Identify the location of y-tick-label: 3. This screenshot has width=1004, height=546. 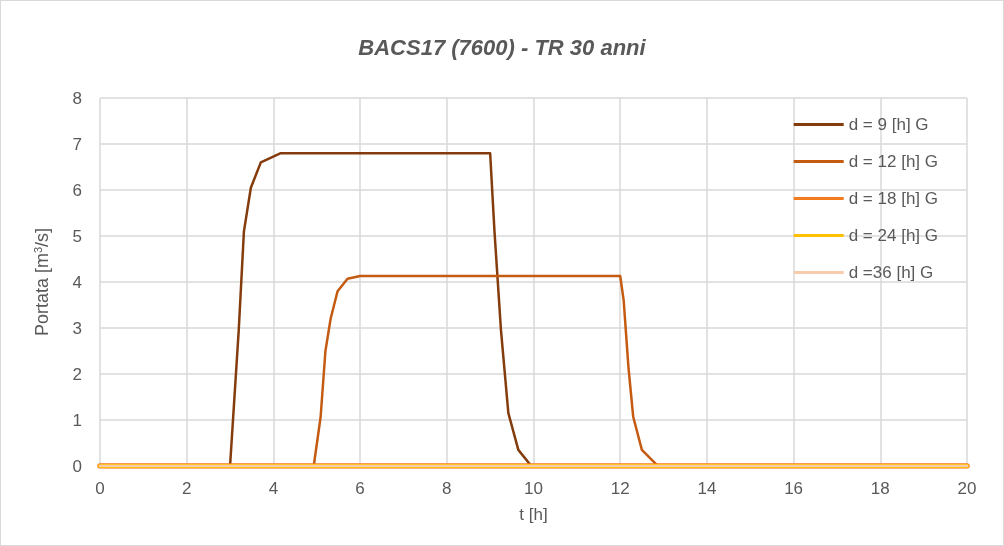
(77, 328).